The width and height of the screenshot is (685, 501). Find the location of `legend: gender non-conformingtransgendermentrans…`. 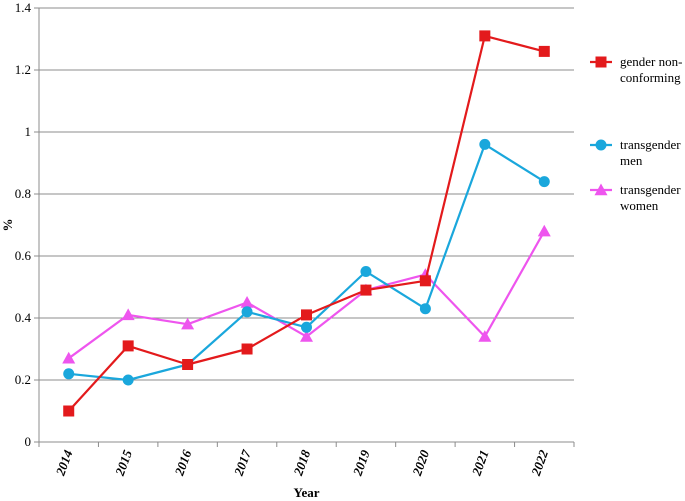

legend: gender non-conformingtransgendermentrans… is located at coordinates (636, 133).